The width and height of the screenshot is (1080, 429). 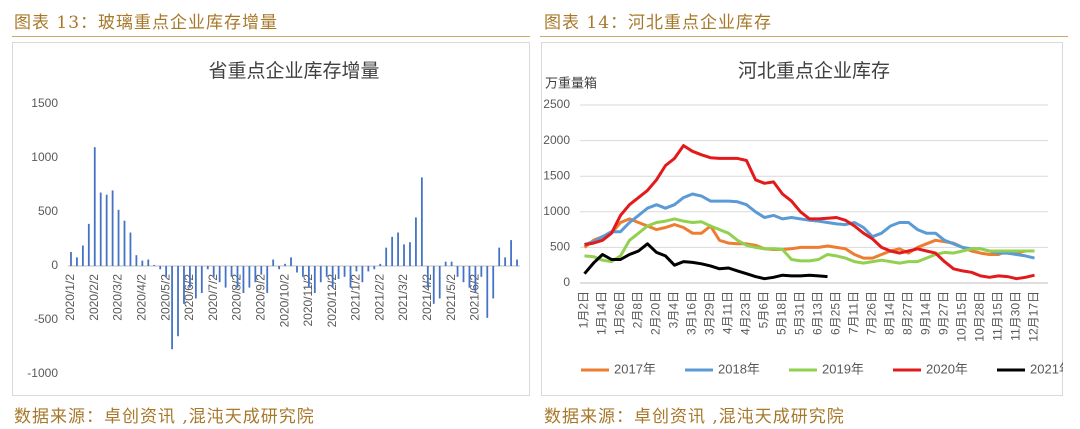 I want to click on x-tick-label: 11月30日, so click(x=1016, y=316).